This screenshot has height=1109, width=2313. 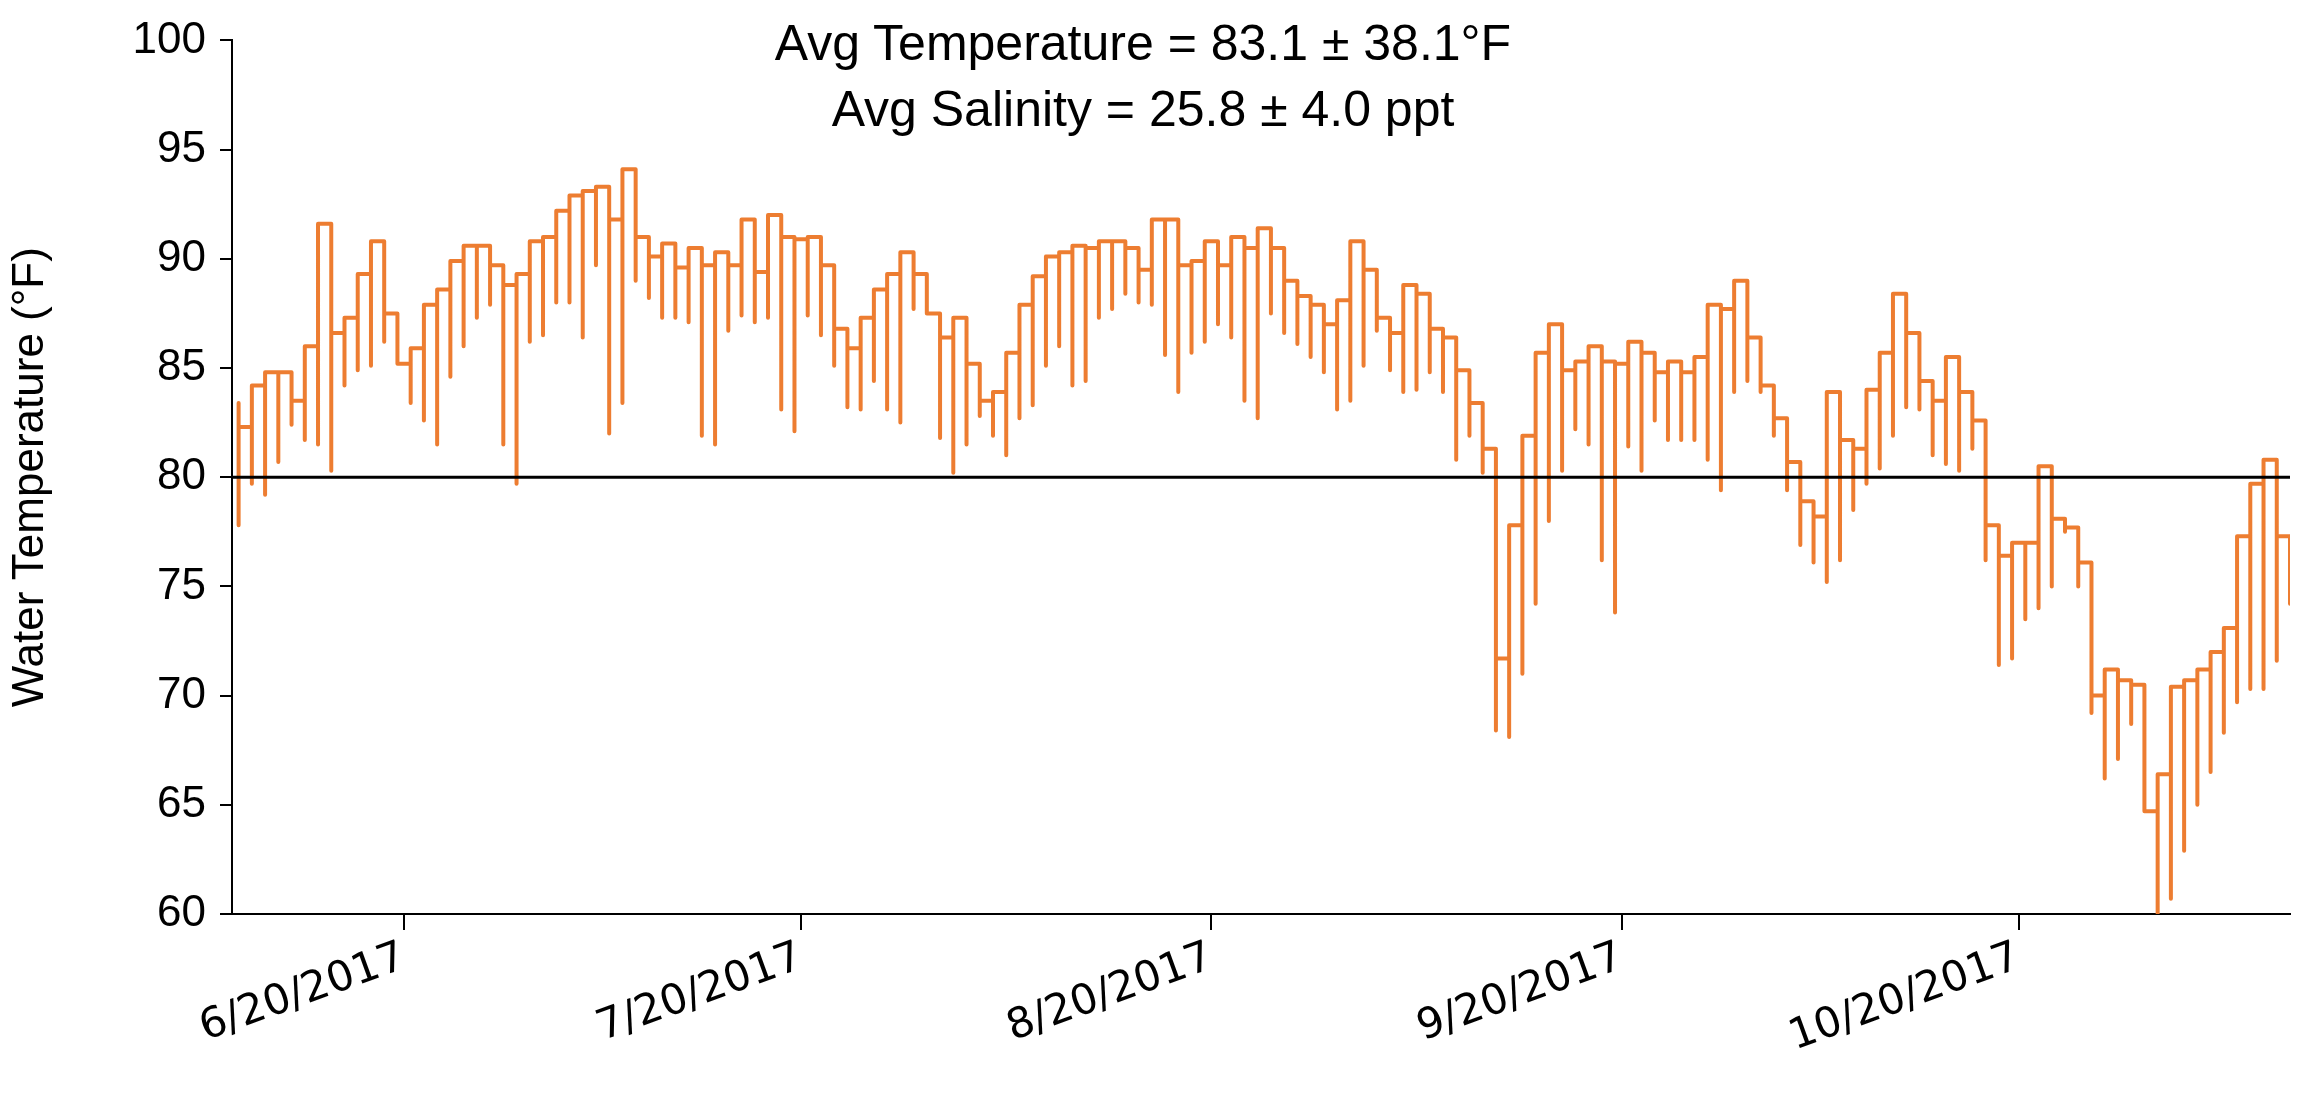 I want to click on y-tick-label: 75, so click(x=181, y=583).